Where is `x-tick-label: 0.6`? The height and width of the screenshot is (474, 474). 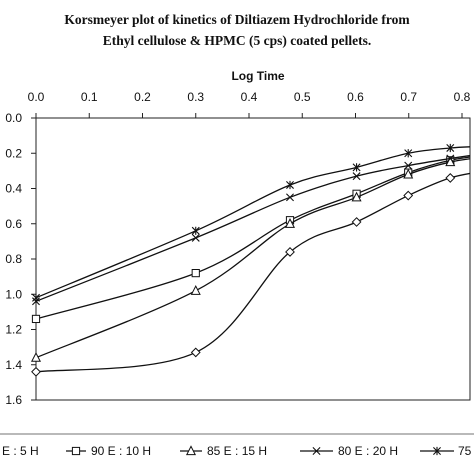 x-tick-label: 0.6 is located at coordinates (355, 97).